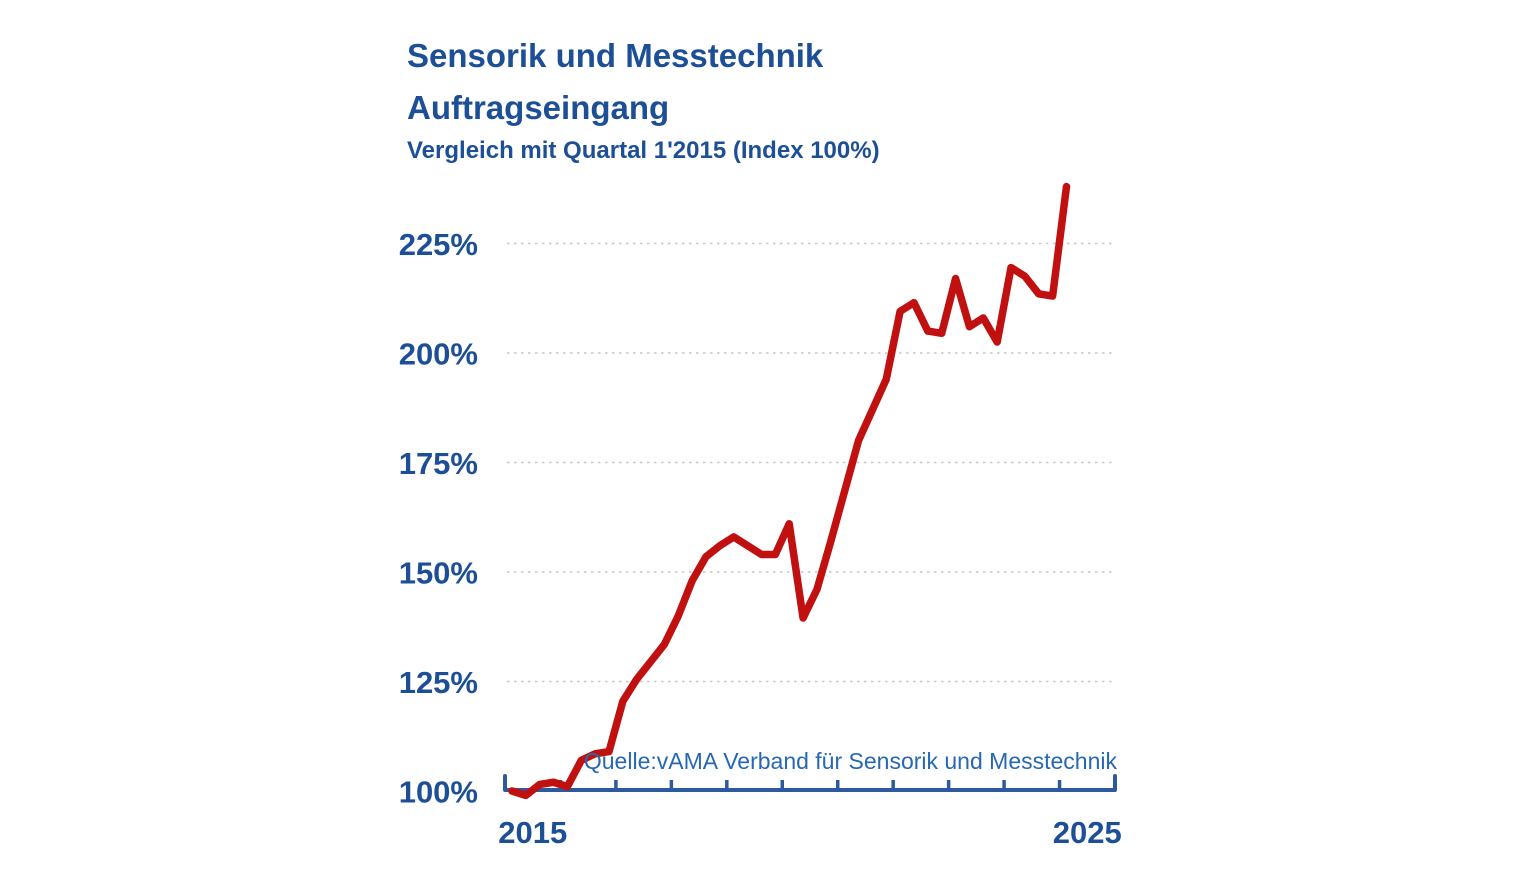 The image size is (1536, 872). What do you see at coordinates (438, 463) in the screenshot?
I see `y-axis-label: 175%` at bounding box center [438, 463].